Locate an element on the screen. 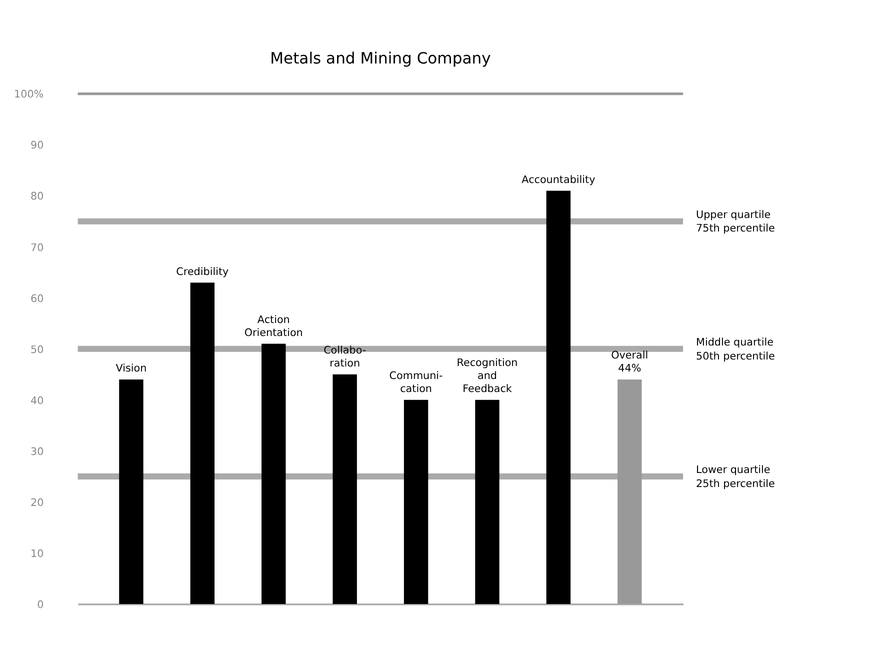  x-tick-label: Overall is located at coordinates (629, 356).